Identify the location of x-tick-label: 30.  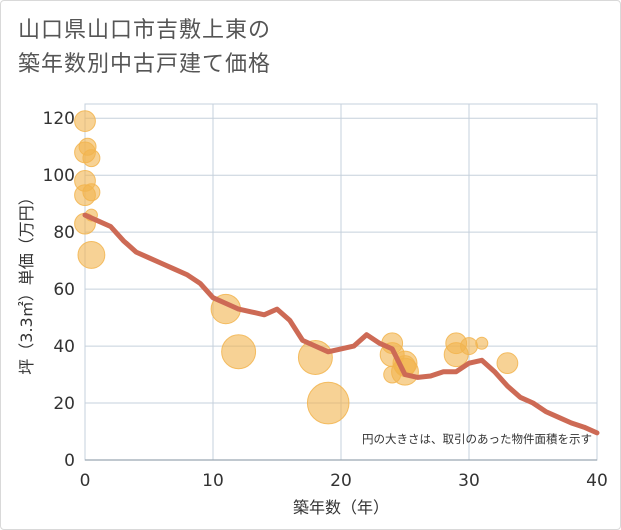
(469, 481).